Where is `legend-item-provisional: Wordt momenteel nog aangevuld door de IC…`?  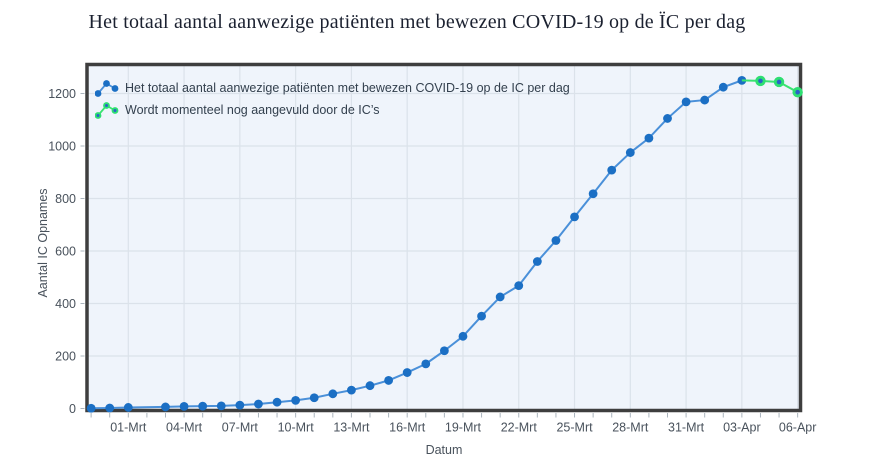
legend-item-provisional: Wordt momenteel nog aangevuld door de IC… is located at coordinates (332, 110).